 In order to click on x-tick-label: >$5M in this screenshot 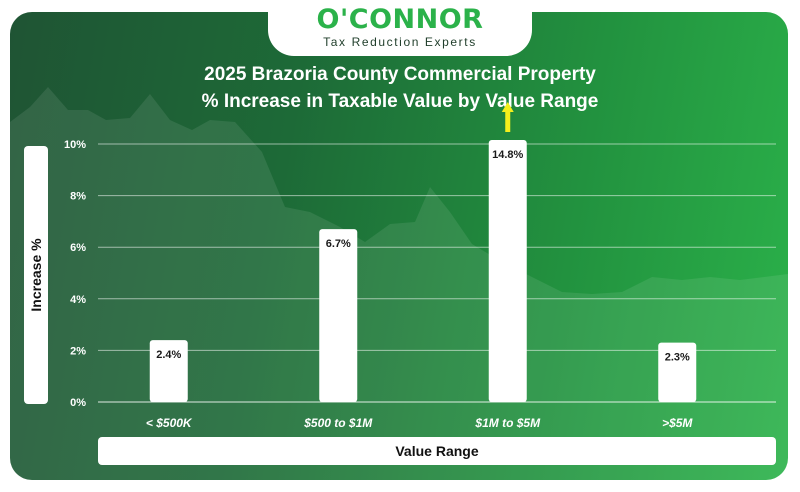, I will do `click(677, 423)`.